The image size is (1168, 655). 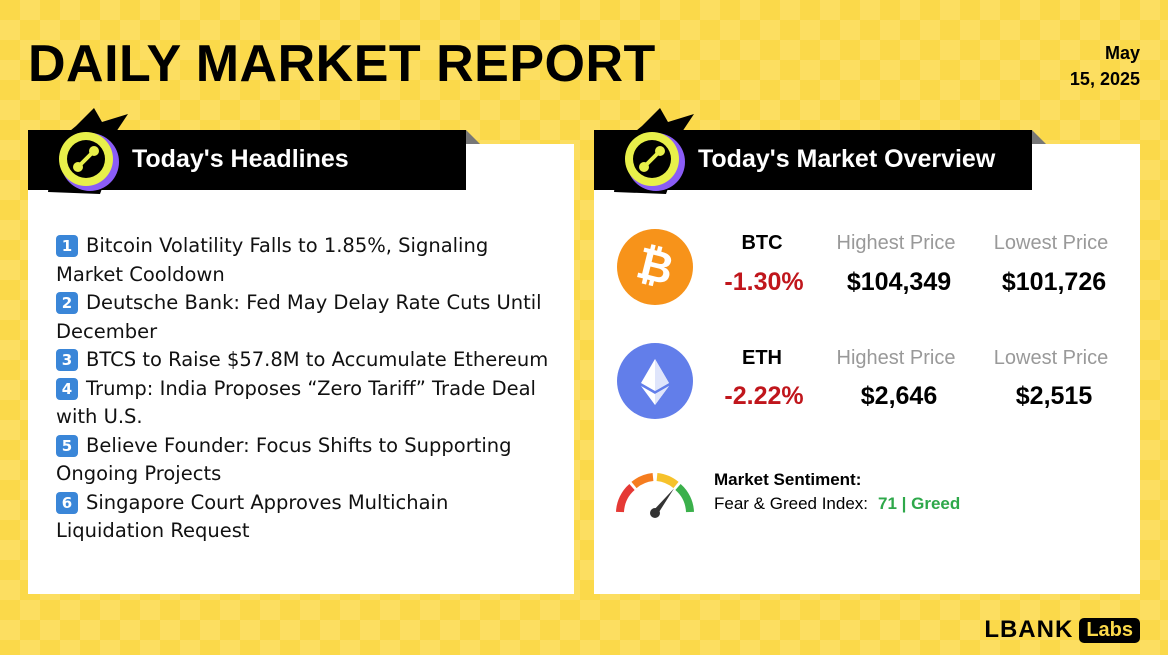 I want to click on btc-high-label: Highest Price, so click(x=896, y=243).